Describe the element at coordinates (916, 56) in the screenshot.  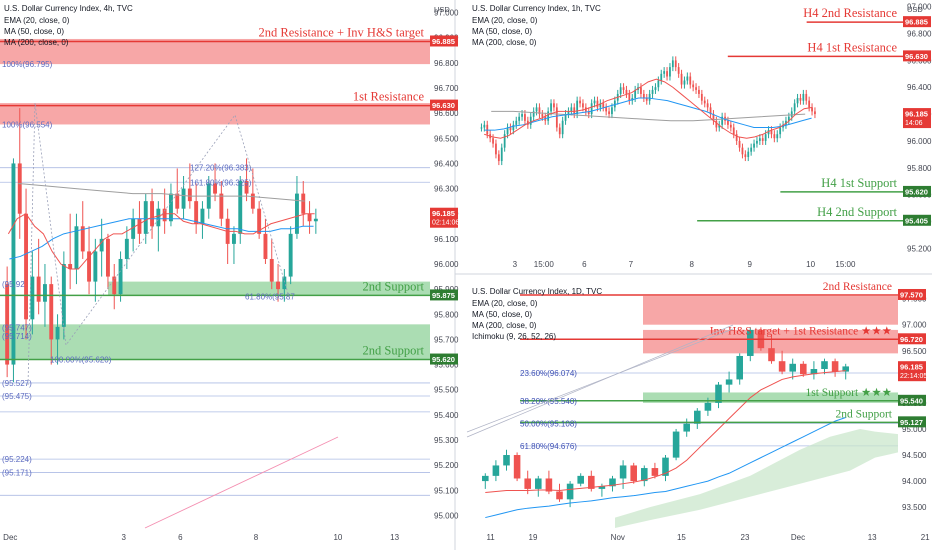
I see `price-tag-text: 96.630` at that location.